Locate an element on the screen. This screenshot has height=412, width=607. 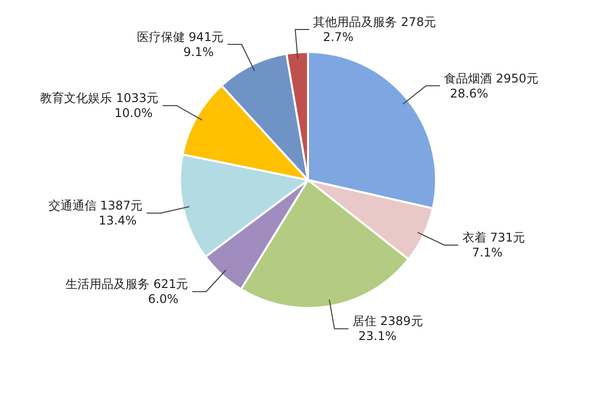
slice-label: 衣着 731元 7.1% is located at coordinates (493, 245).